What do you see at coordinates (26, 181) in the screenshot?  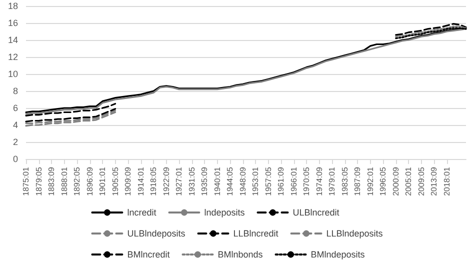 I see `x-tick-label: 1875:01` at bounding box center [26, 181].